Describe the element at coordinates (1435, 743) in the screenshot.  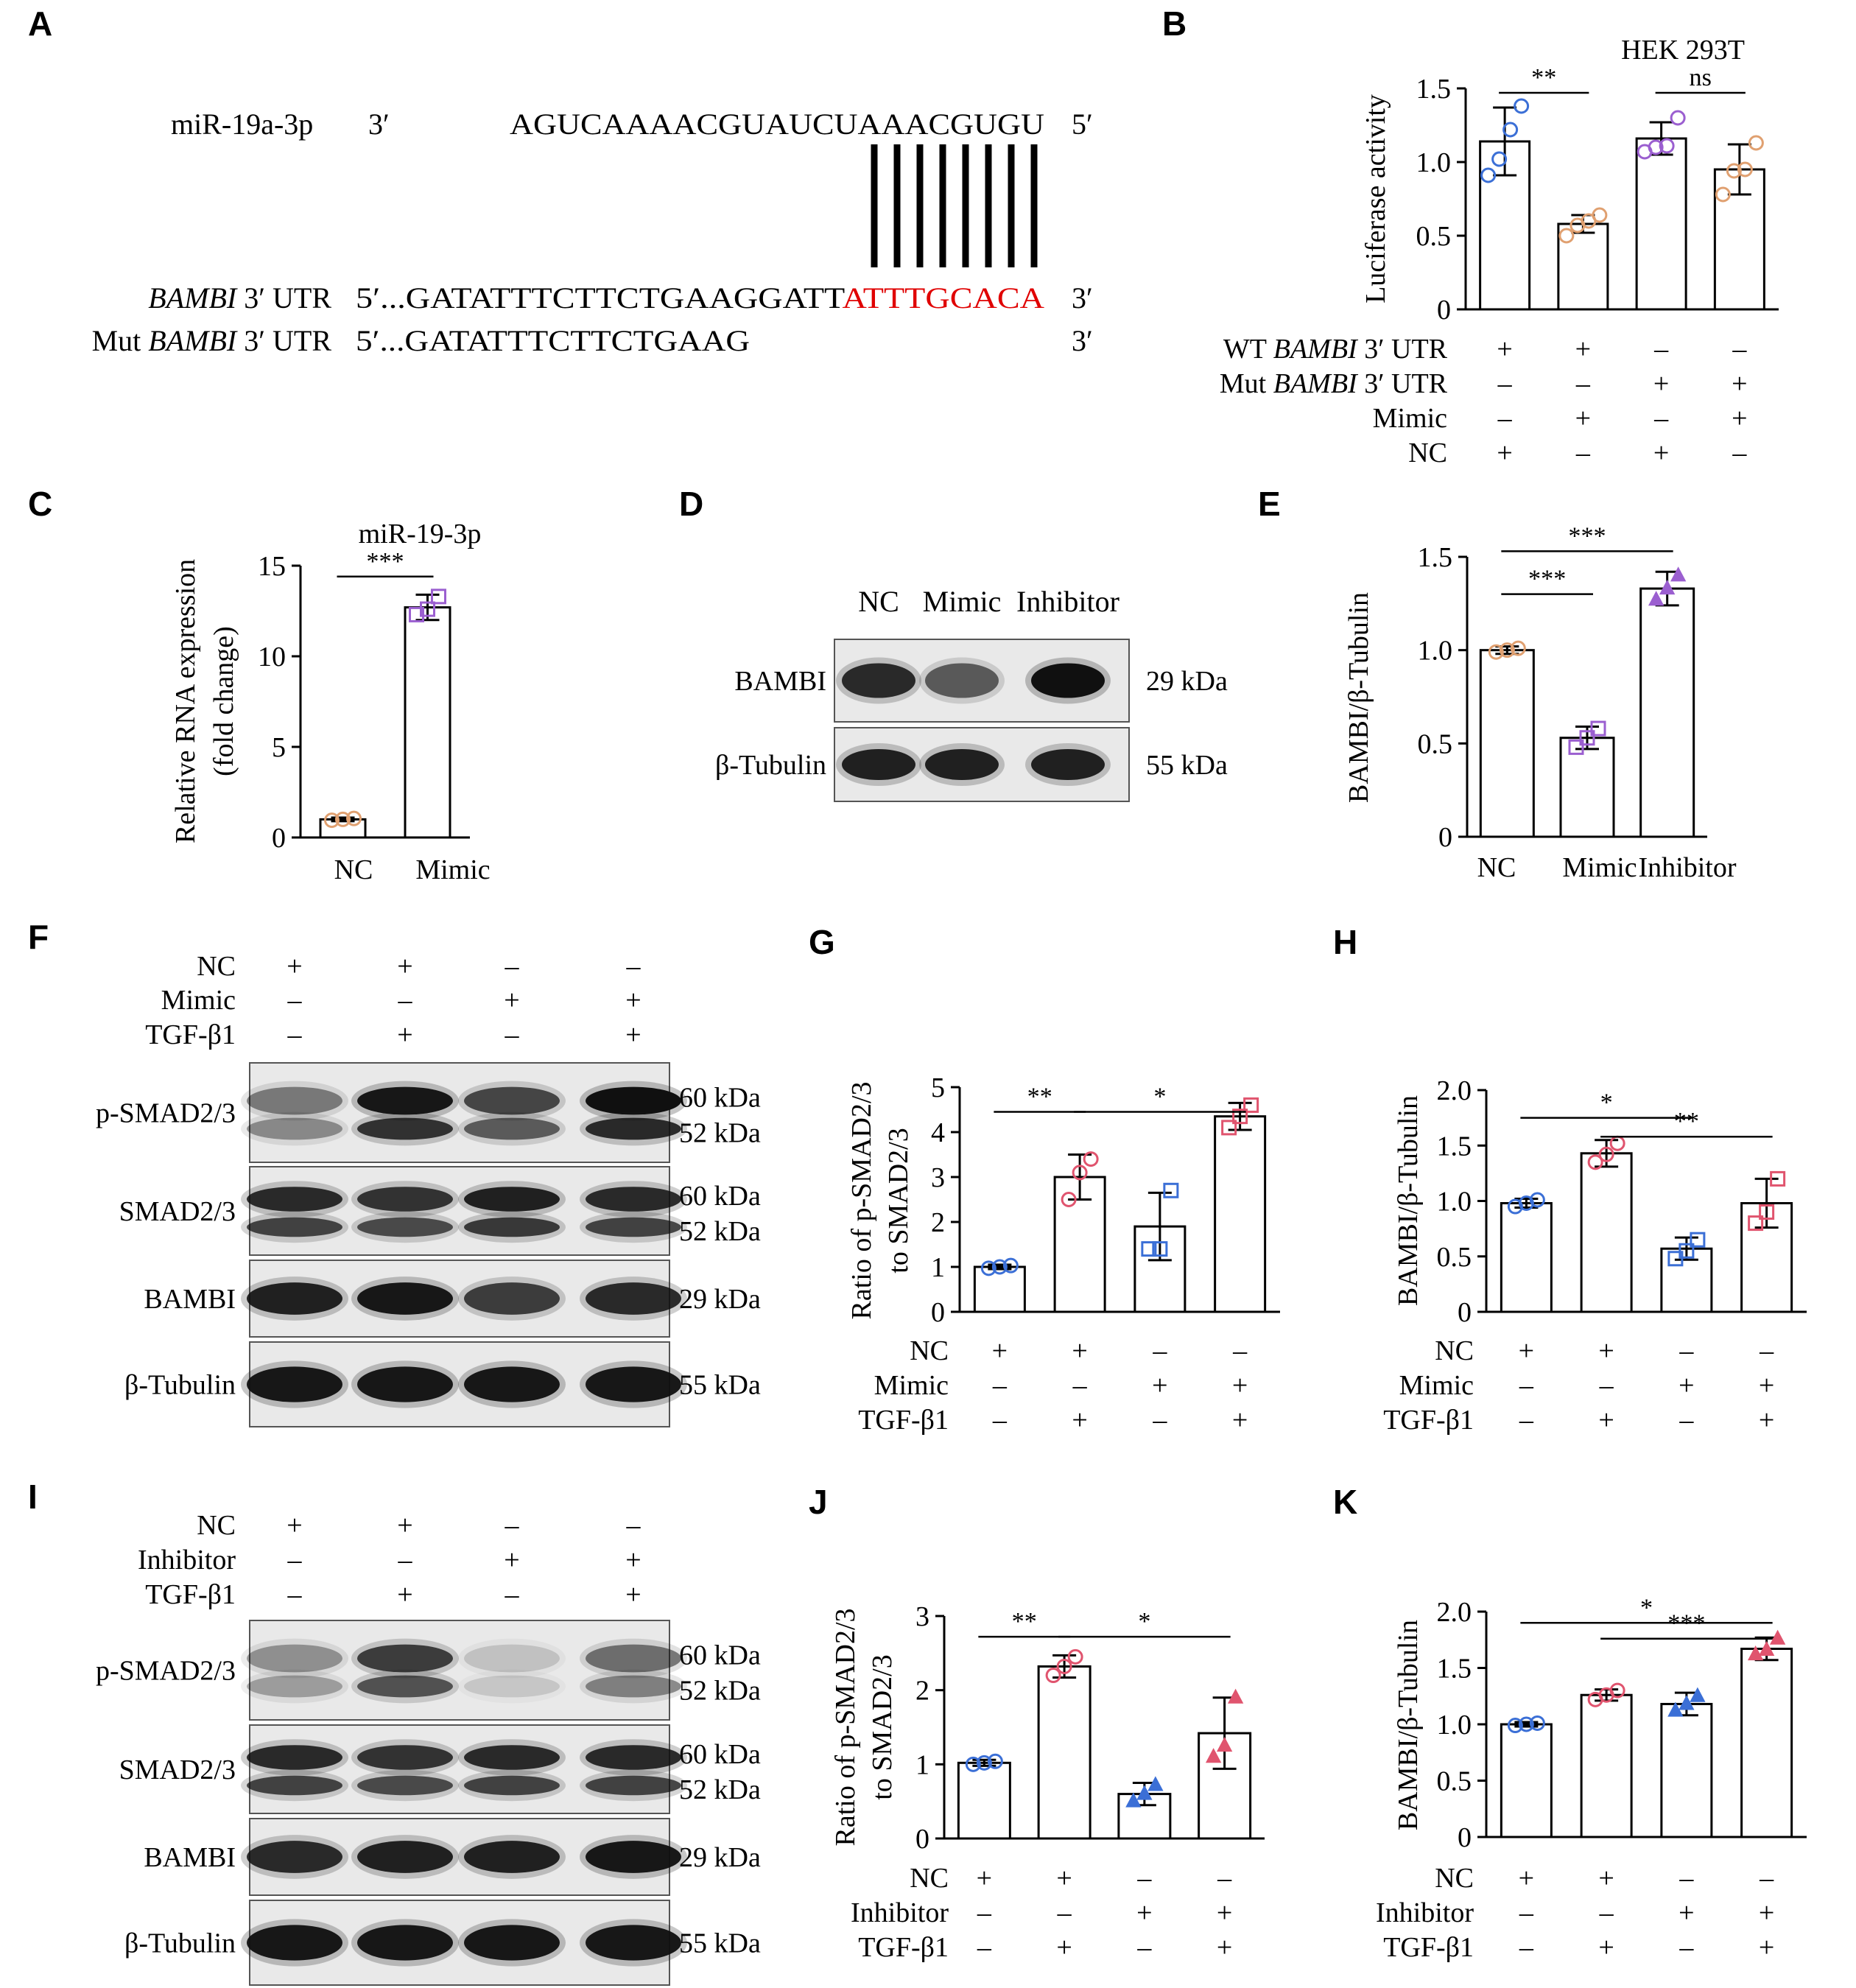
I see `y-tick-label: 0.5` at that location.